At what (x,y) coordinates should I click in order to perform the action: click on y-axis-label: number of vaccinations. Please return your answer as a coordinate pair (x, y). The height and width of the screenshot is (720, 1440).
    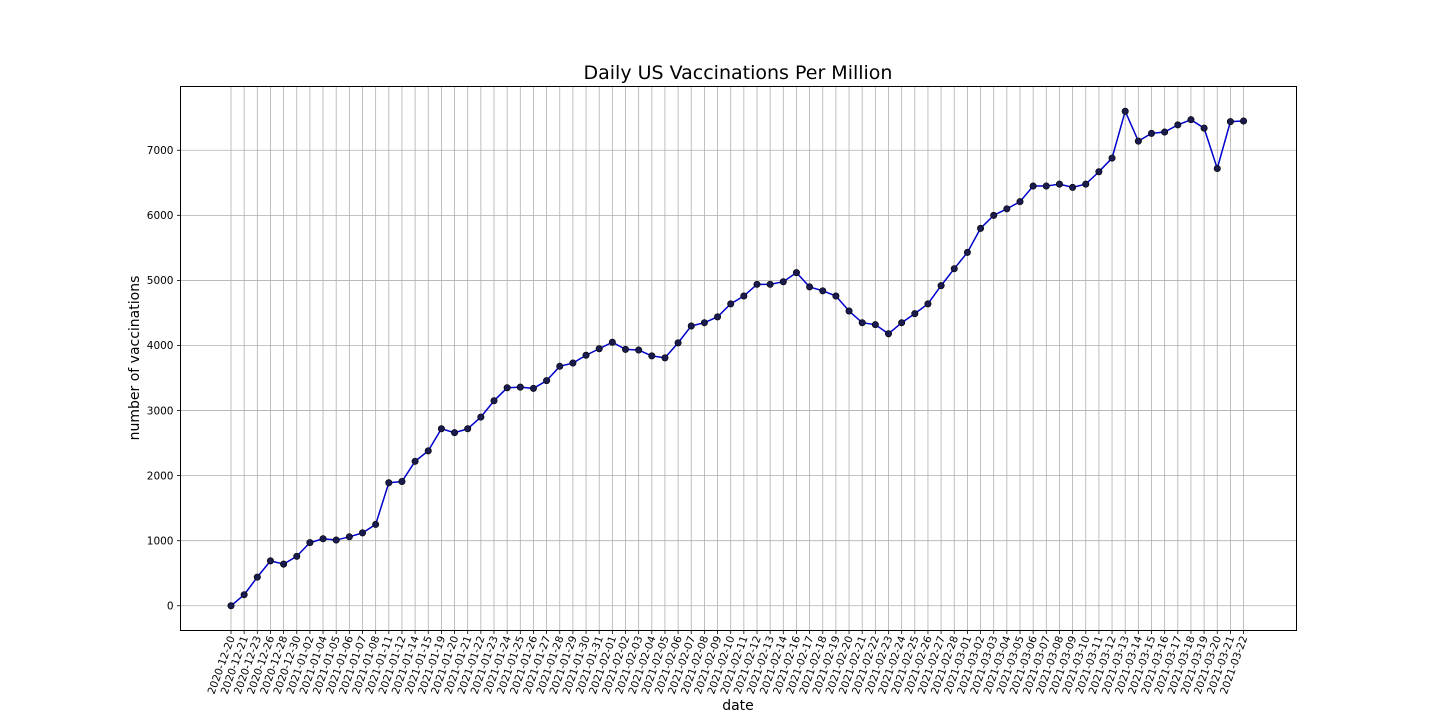
    Looking at the image, I should click on (135, 358).